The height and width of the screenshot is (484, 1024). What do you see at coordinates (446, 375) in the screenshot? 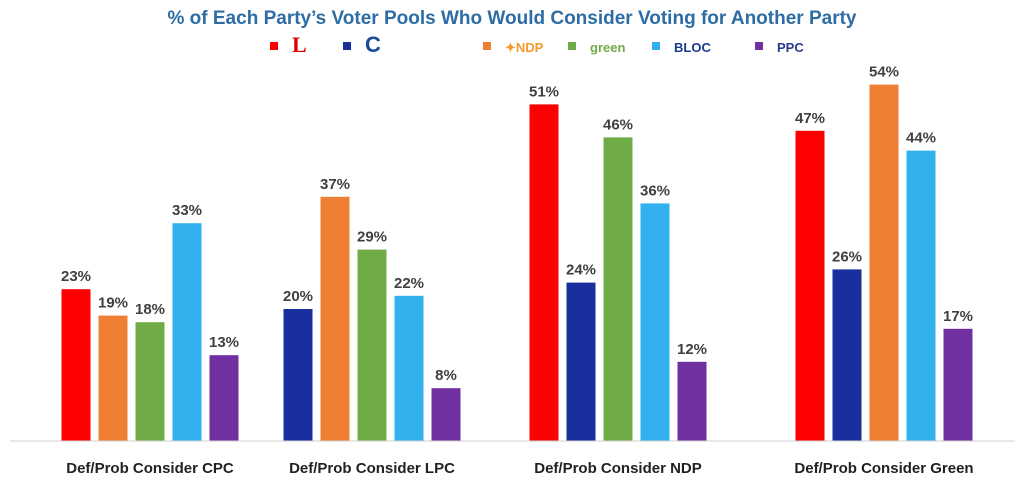
I see `data-label: 8%` at bounding box center [446, 375].